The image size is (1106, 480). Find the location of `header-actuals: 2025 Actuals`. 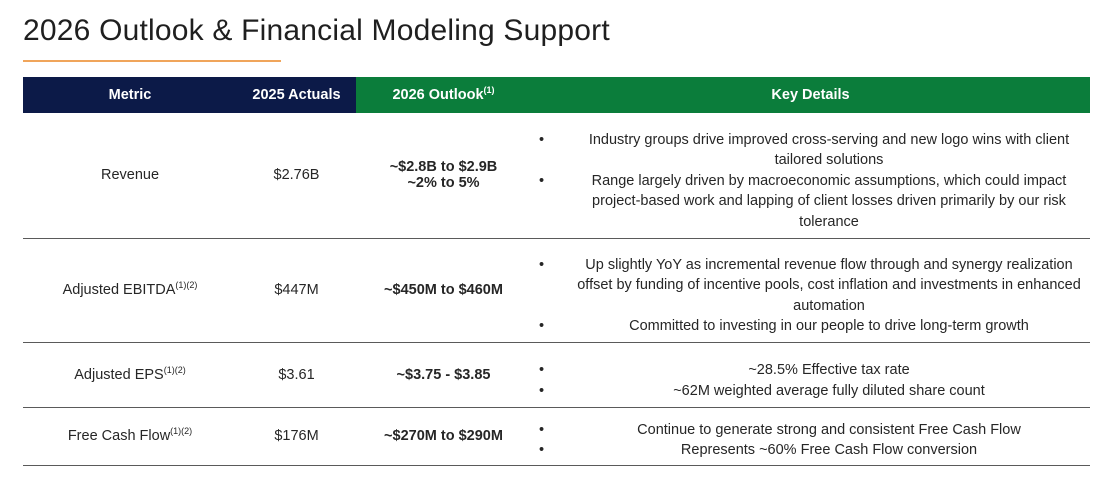

header-actuals: 2025 Actuals is located at coordinates (296, 95).